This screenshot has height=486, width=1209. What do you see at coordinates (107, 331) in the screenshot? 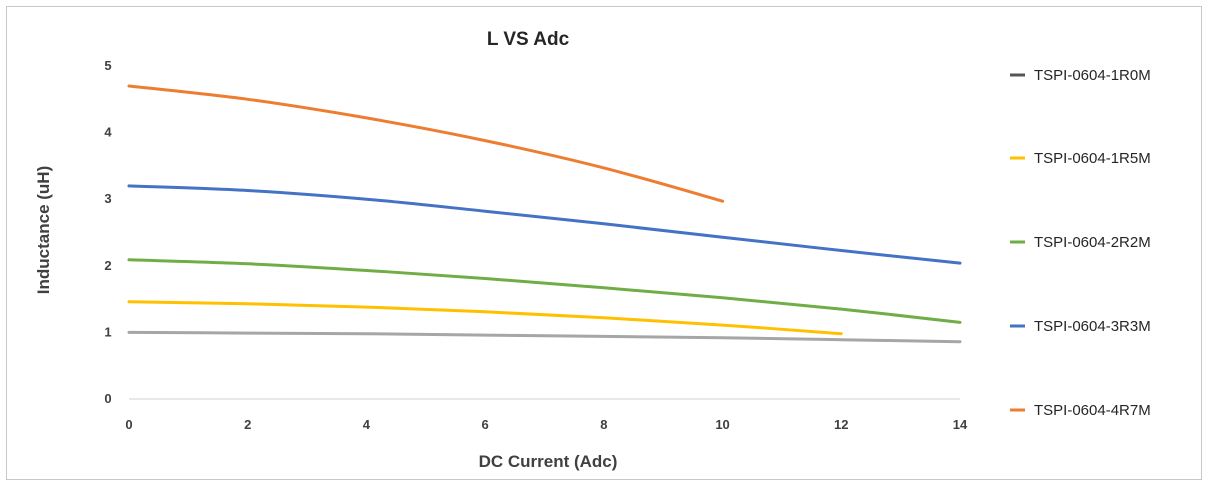
I see `y-tick-label: 1` at bounding box center [107, 331].